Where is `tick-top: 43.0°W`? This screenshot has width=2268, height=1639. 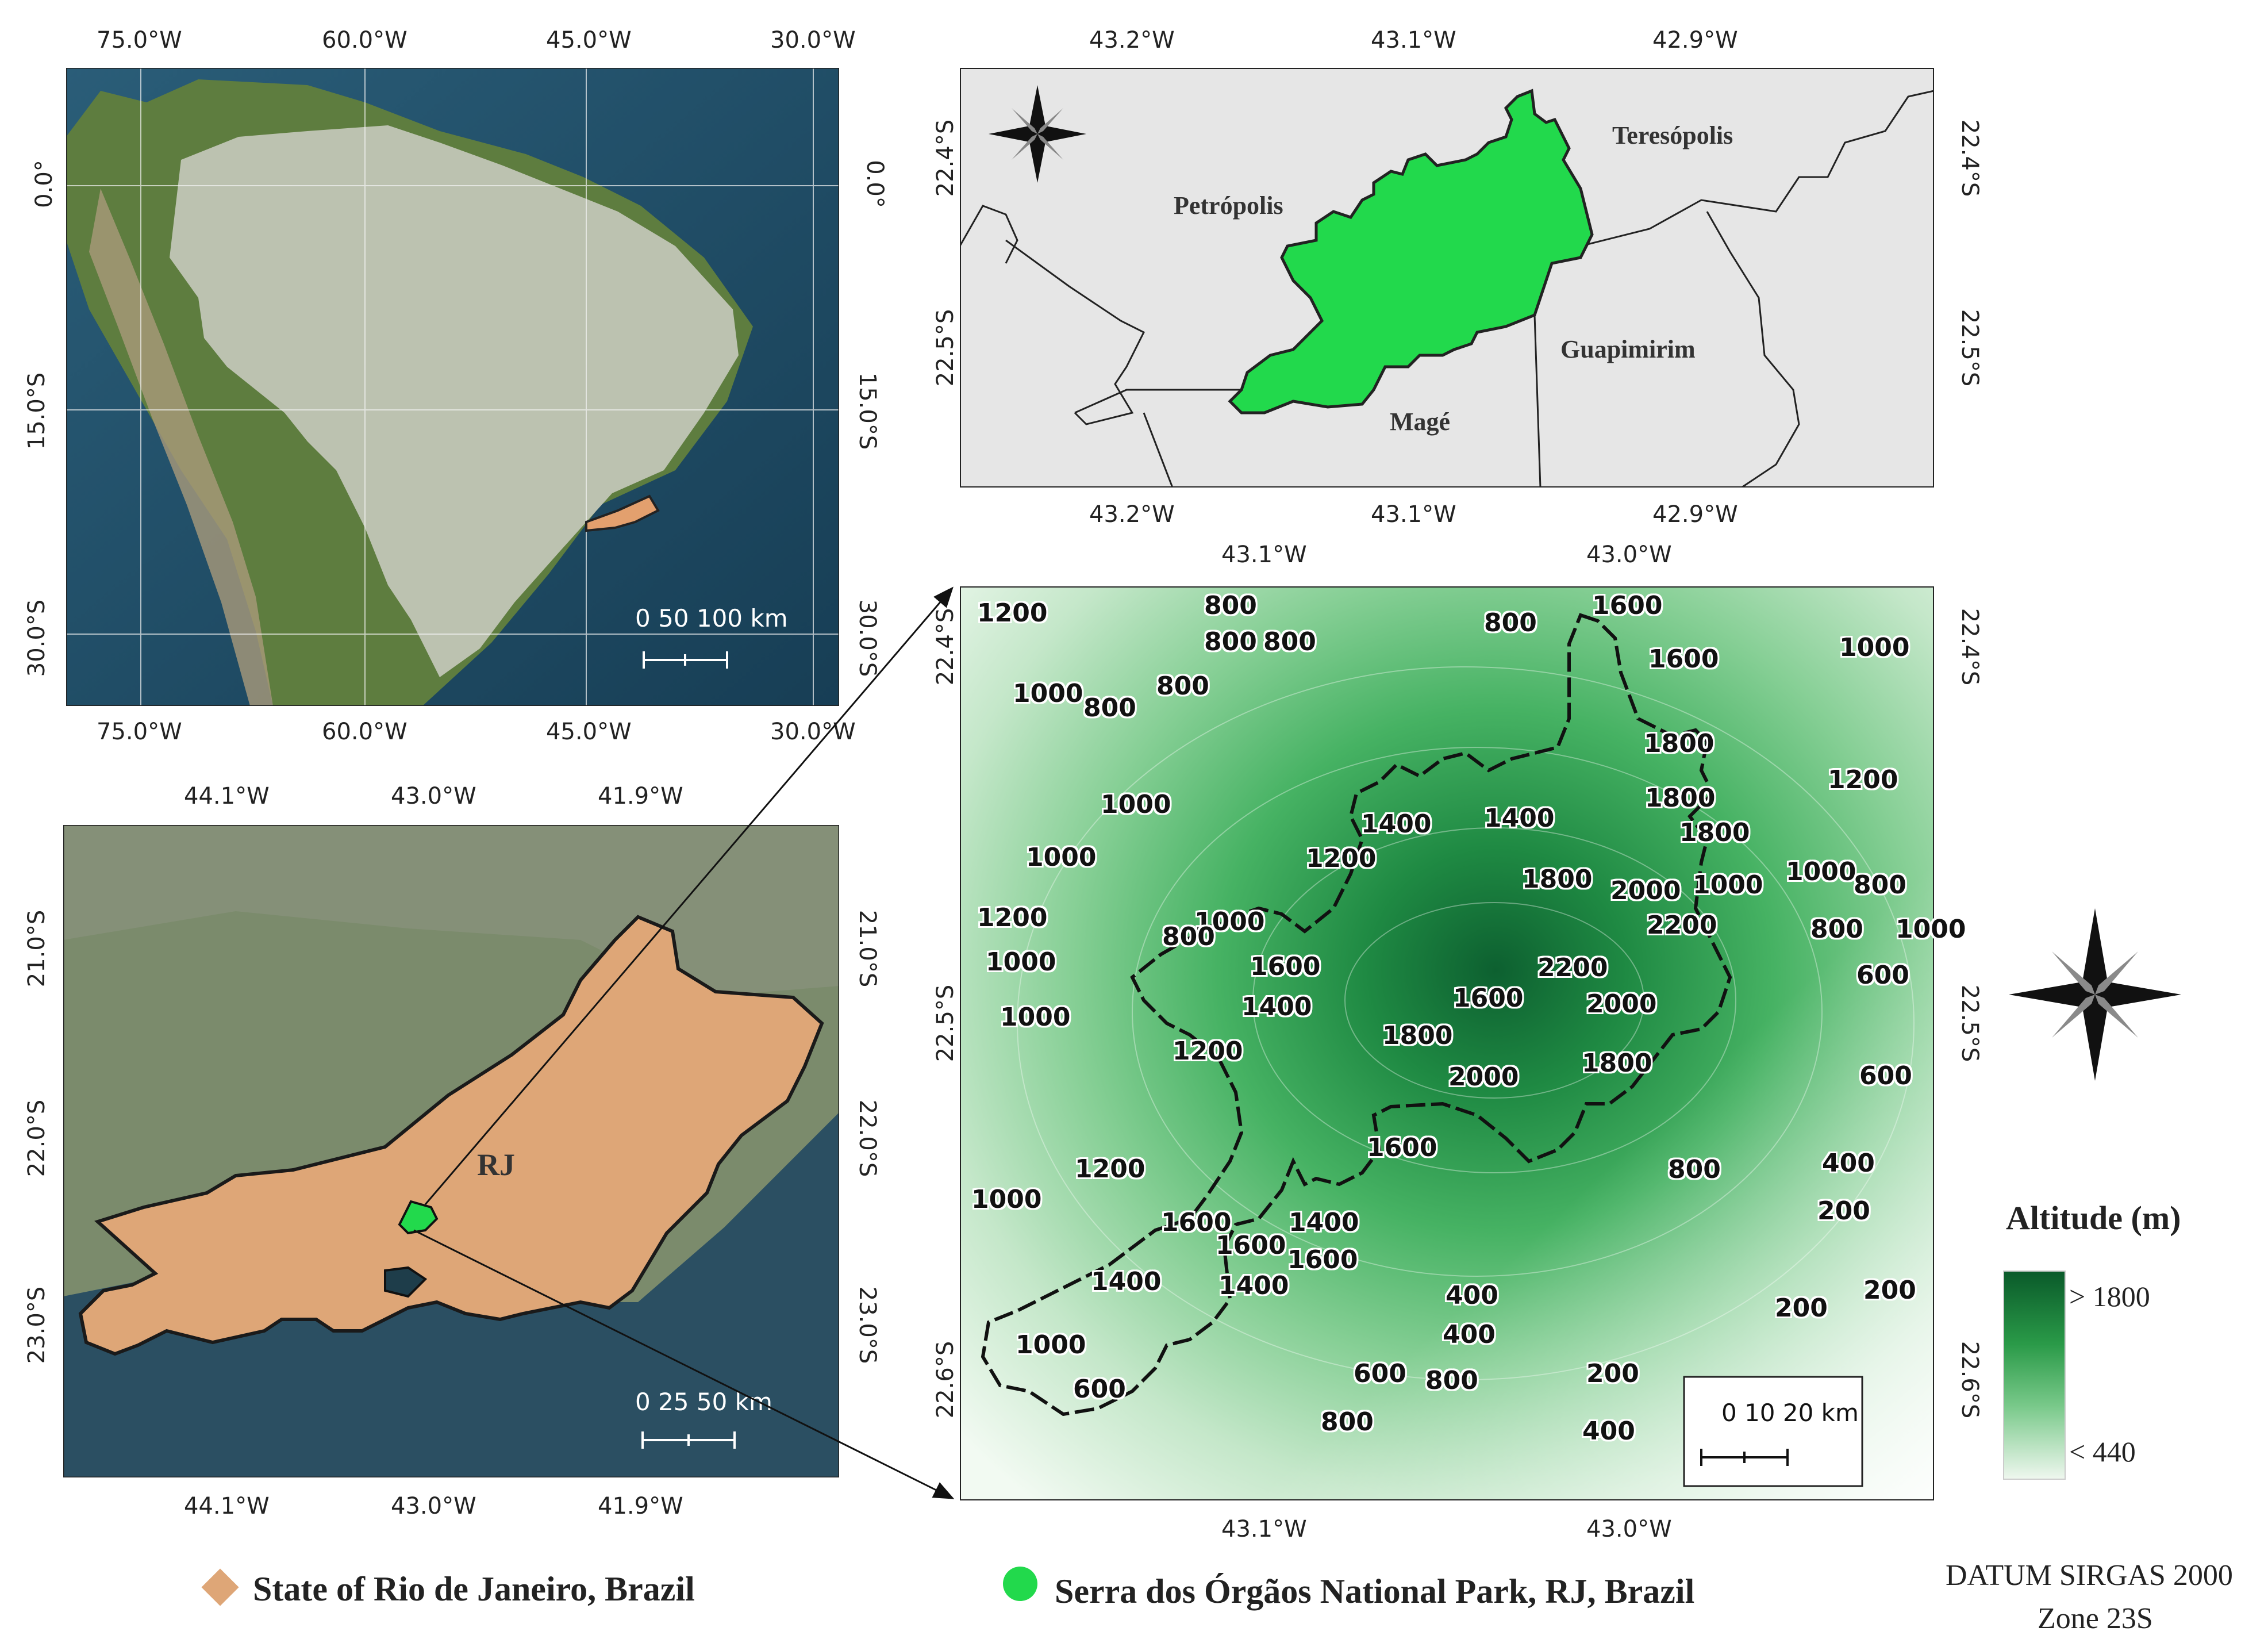 tick-top: 43.0°W is located at coordinates (1629, 555).